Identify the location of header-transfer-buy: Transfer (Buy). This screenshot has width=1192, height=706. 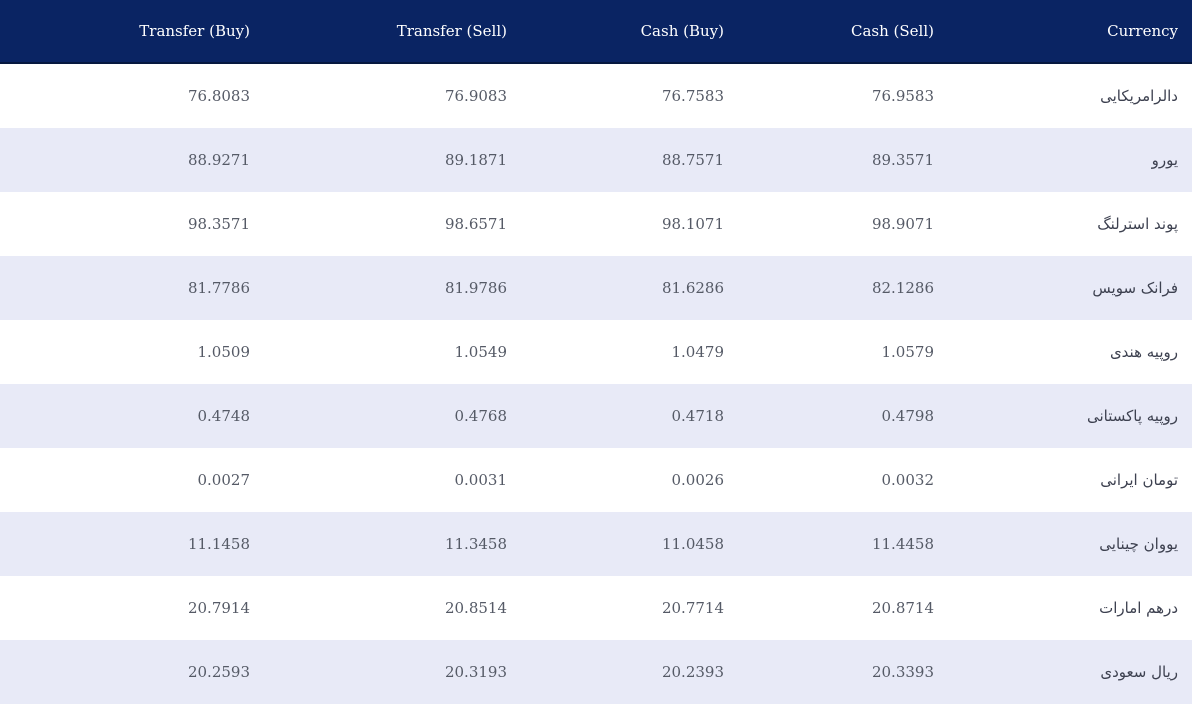
(130, 32).